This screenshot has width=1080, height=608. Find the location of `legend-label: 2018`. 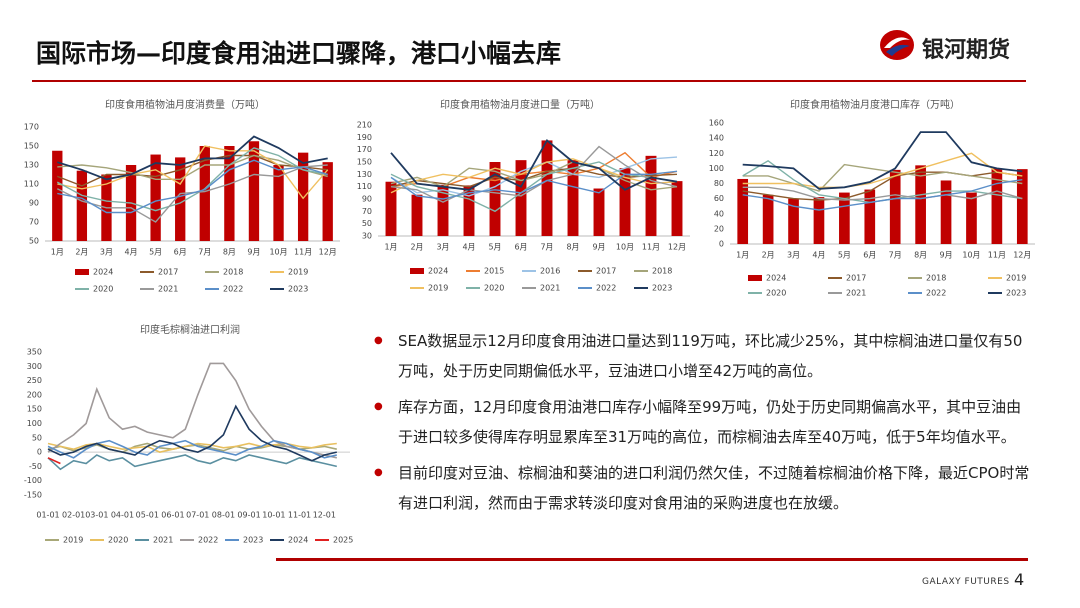

legend-label: 2018 is located at coordinates (662, 271).